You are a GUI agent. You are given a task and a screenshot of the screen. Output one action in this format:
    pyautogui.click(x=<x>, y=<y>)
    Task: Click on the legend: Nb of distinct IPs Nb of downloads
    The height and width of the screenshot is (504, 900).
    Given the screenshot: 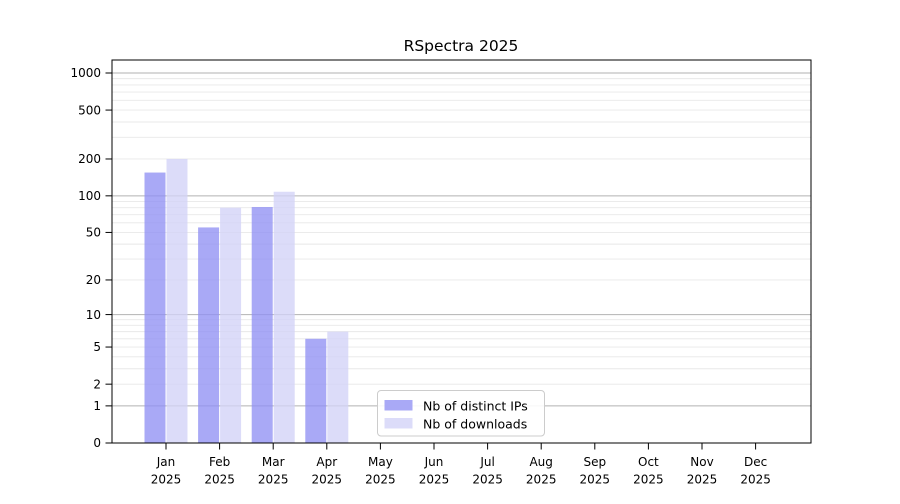 What is the action you would take?
    pyautogui.click(x=461, y=413)
    